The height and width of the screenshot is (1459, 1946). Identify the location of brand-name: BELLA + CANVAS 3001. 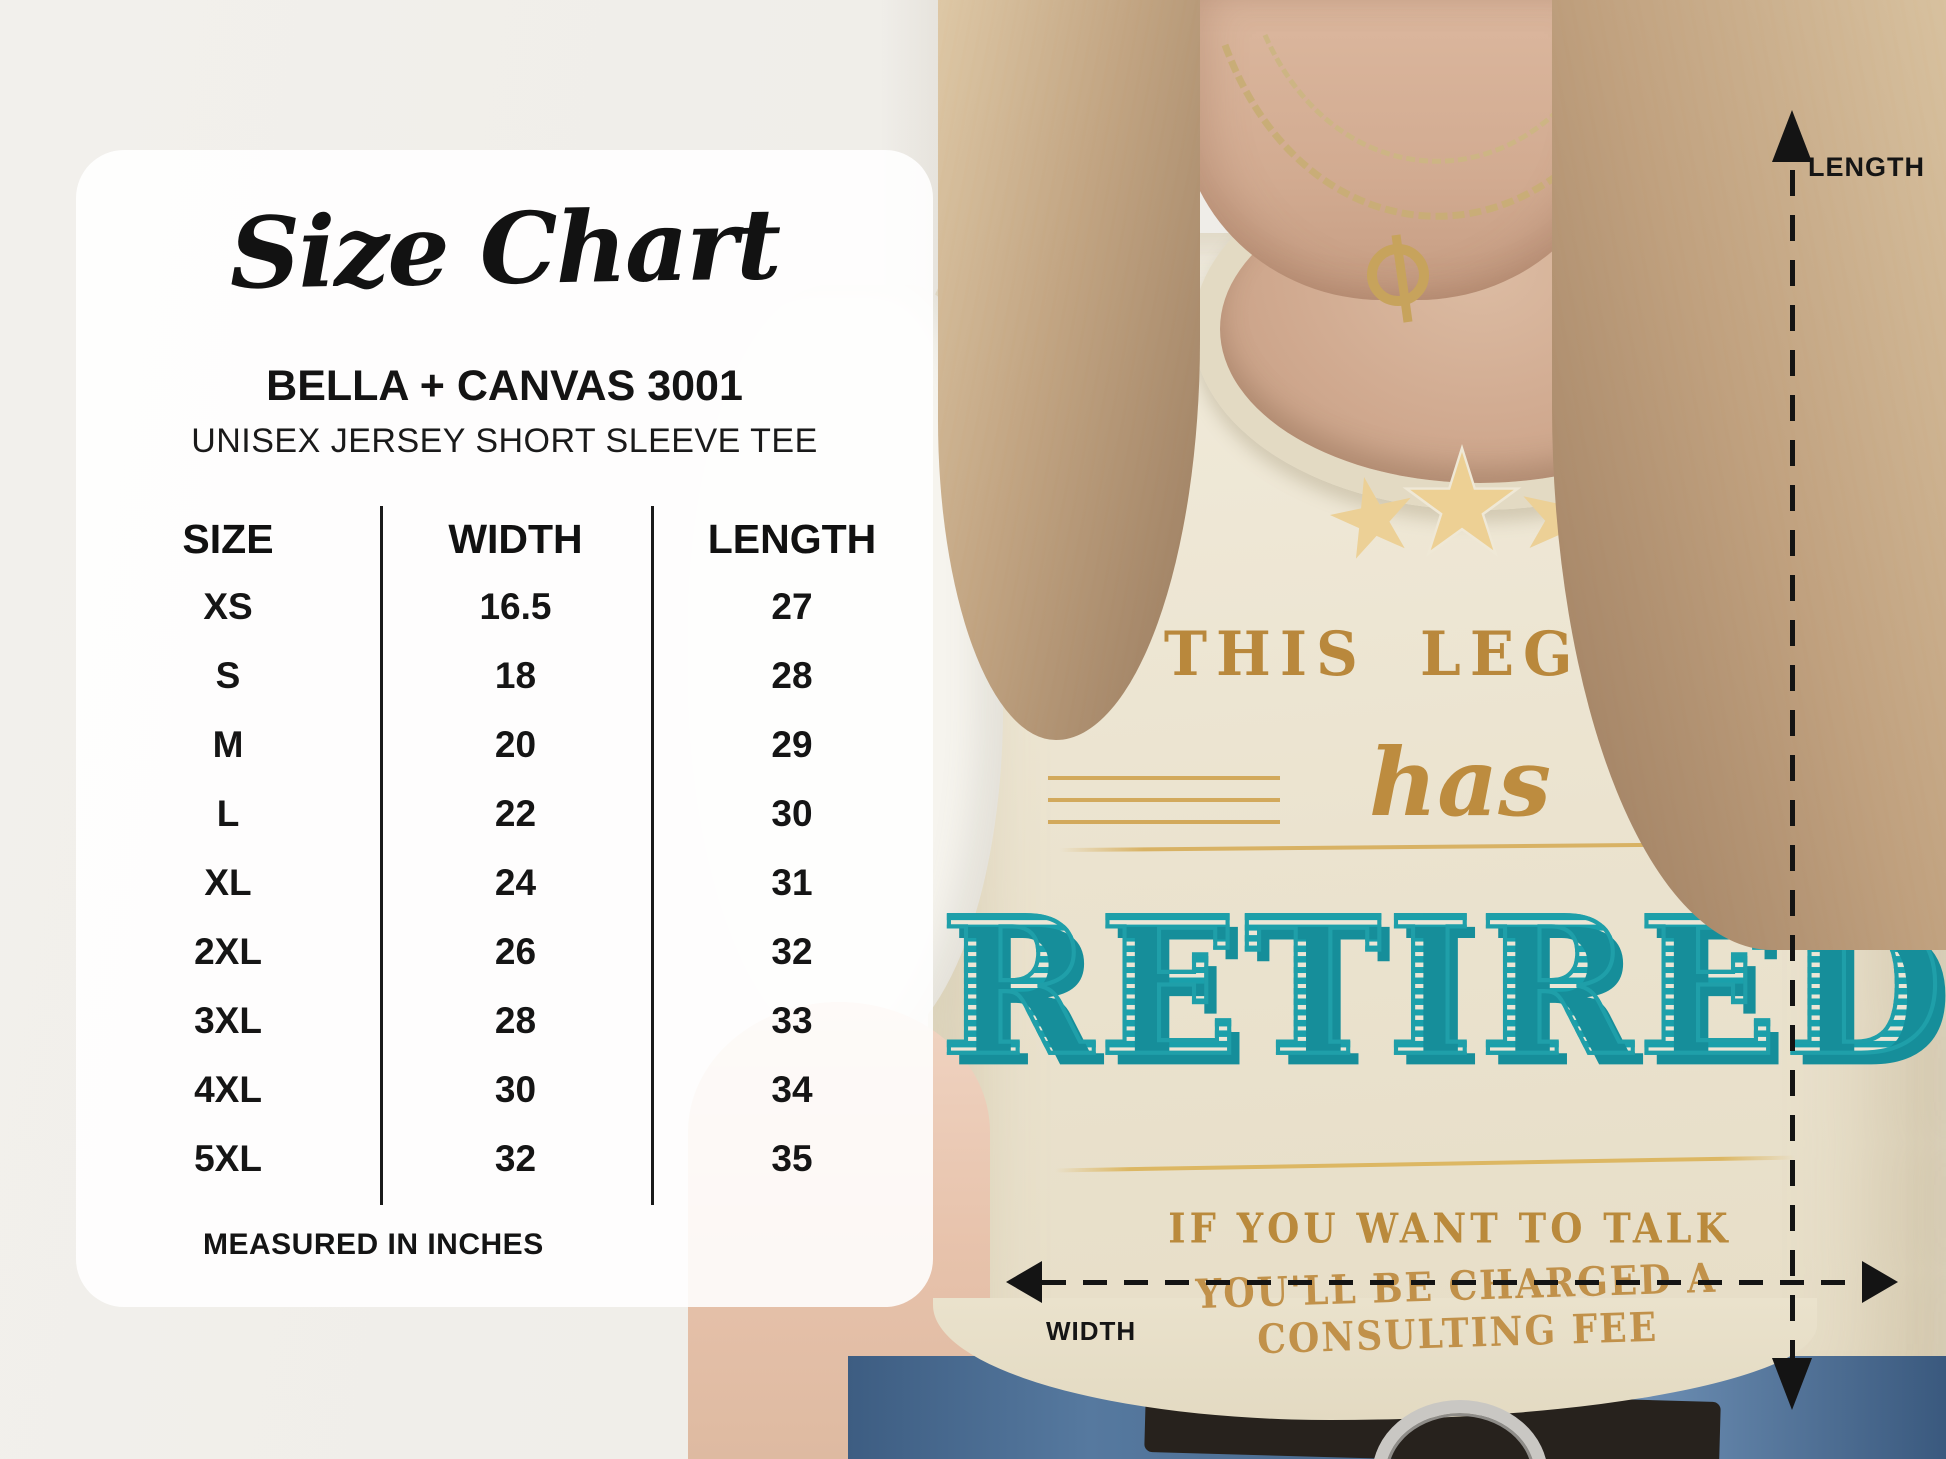
(504, 386).